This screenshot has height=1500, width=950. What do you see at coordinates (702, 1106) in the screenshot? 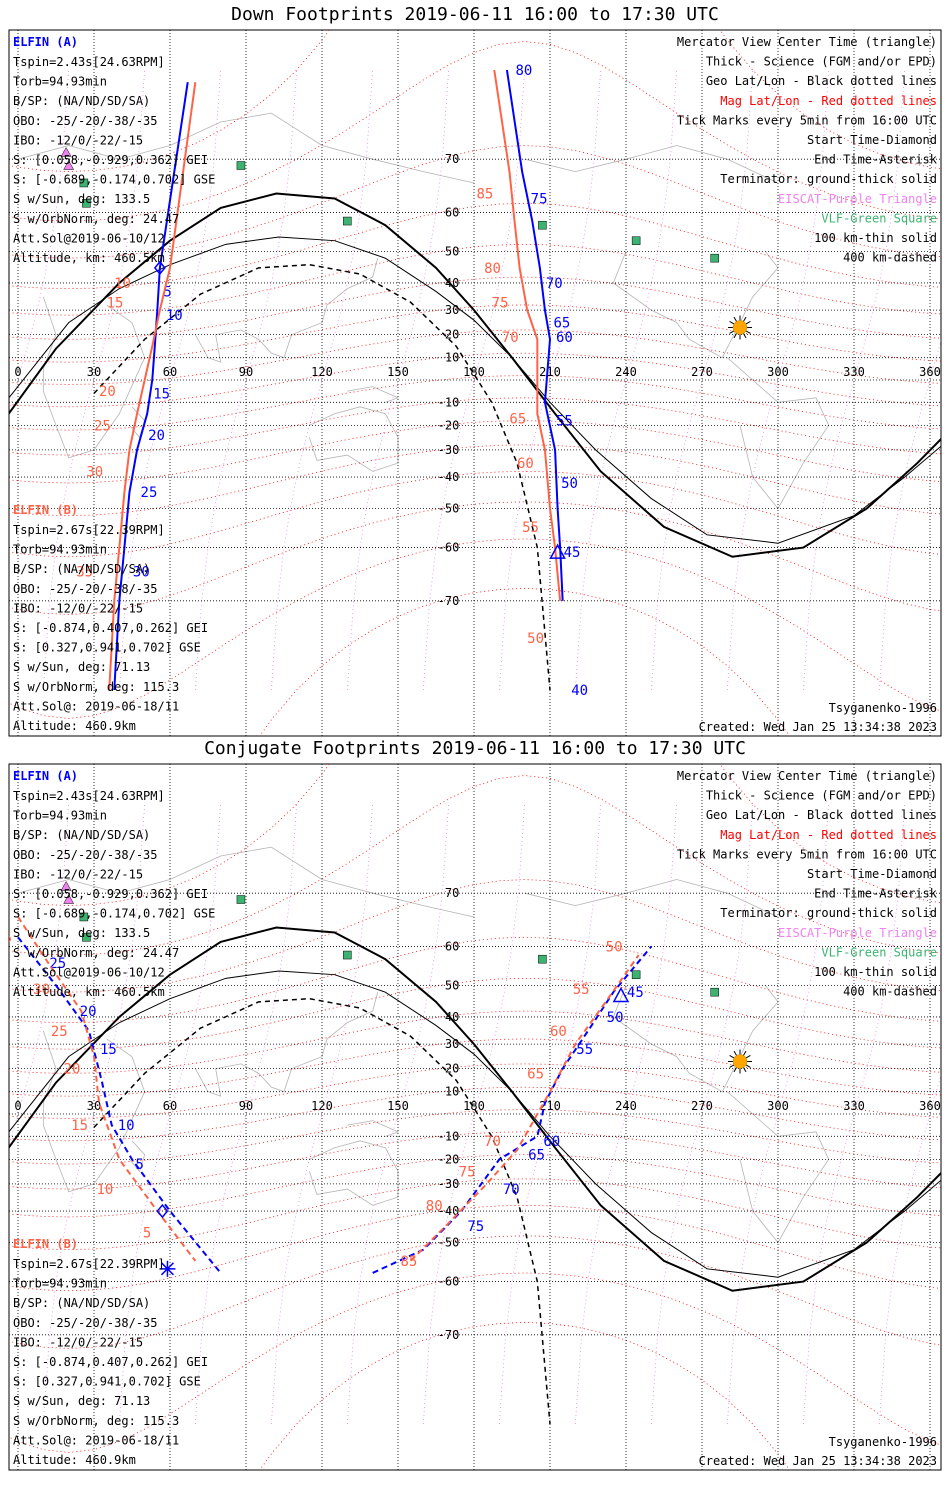
I see `x-tick-label: 270` at bounding box center [702, 1106].